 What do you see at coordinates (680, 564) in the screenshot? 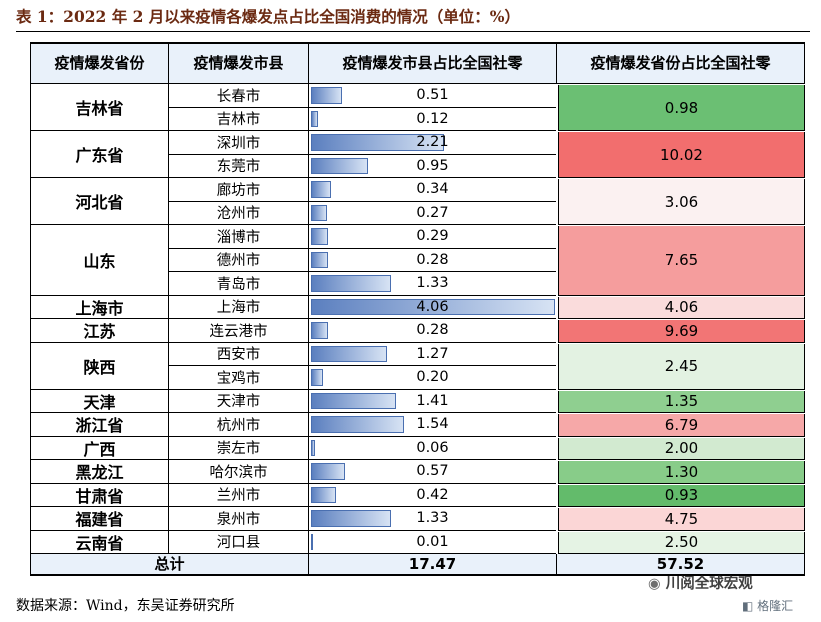
I see `total-province-share: 57.52` at bounding box center [680, 564].